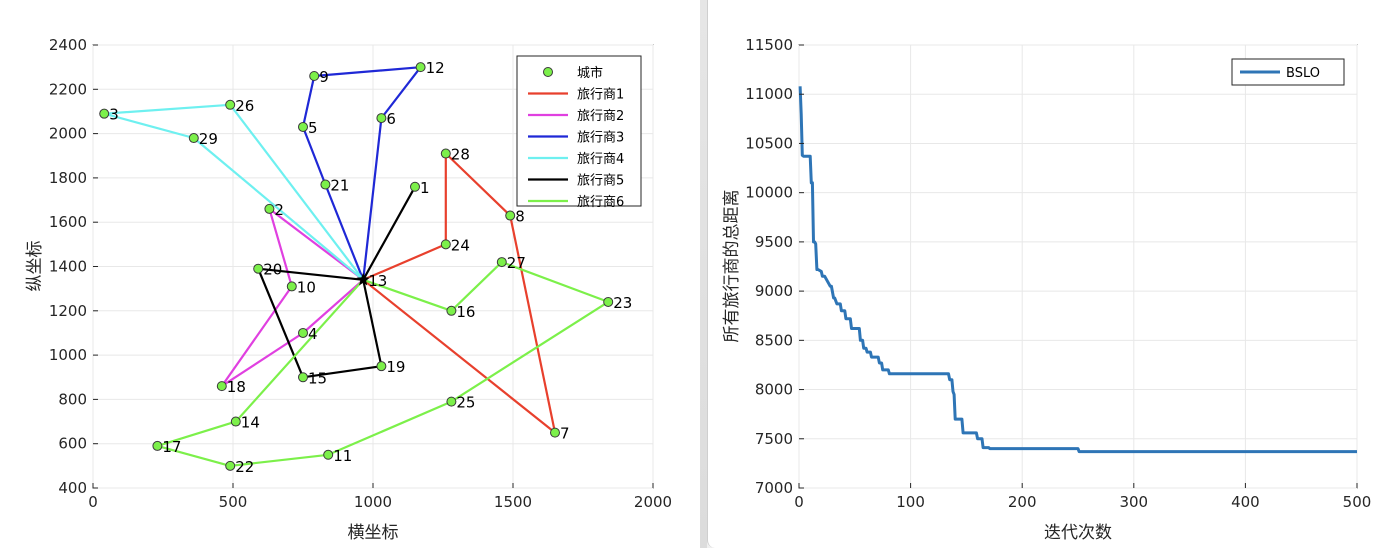 The width and height of the screenshot is (1392, 548). What do you see at coordinates (565, 434) in the screenshot?
I see `city-label-7: 7` at bounding box center [565, 434].